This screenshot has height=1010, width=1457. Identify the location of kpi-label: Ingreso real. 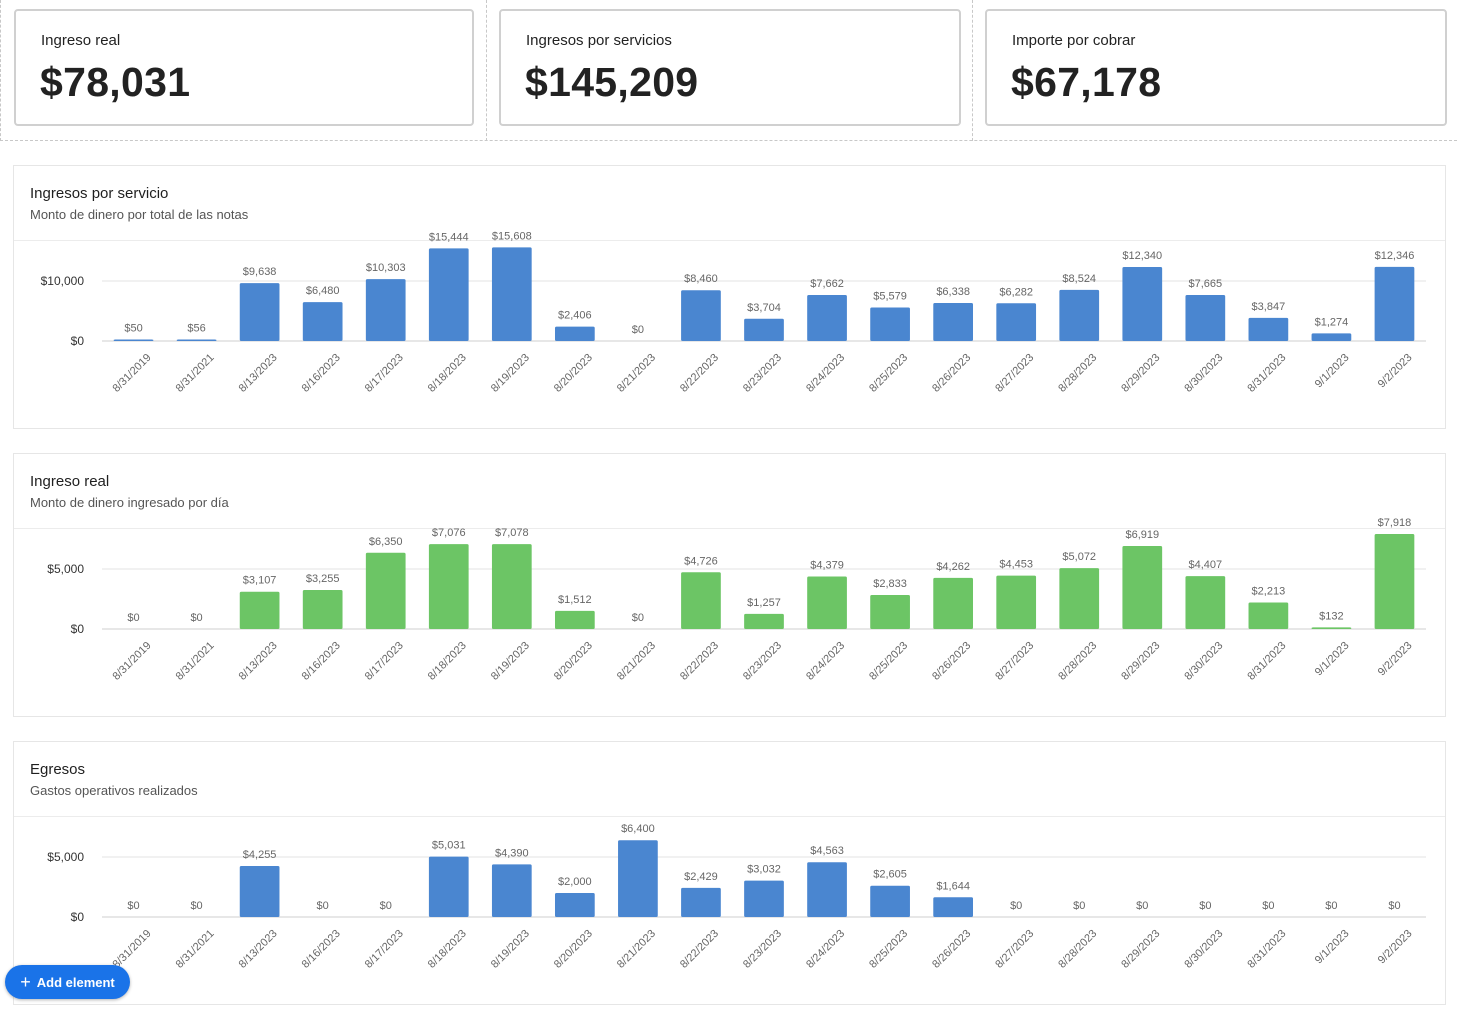
(81, 40).